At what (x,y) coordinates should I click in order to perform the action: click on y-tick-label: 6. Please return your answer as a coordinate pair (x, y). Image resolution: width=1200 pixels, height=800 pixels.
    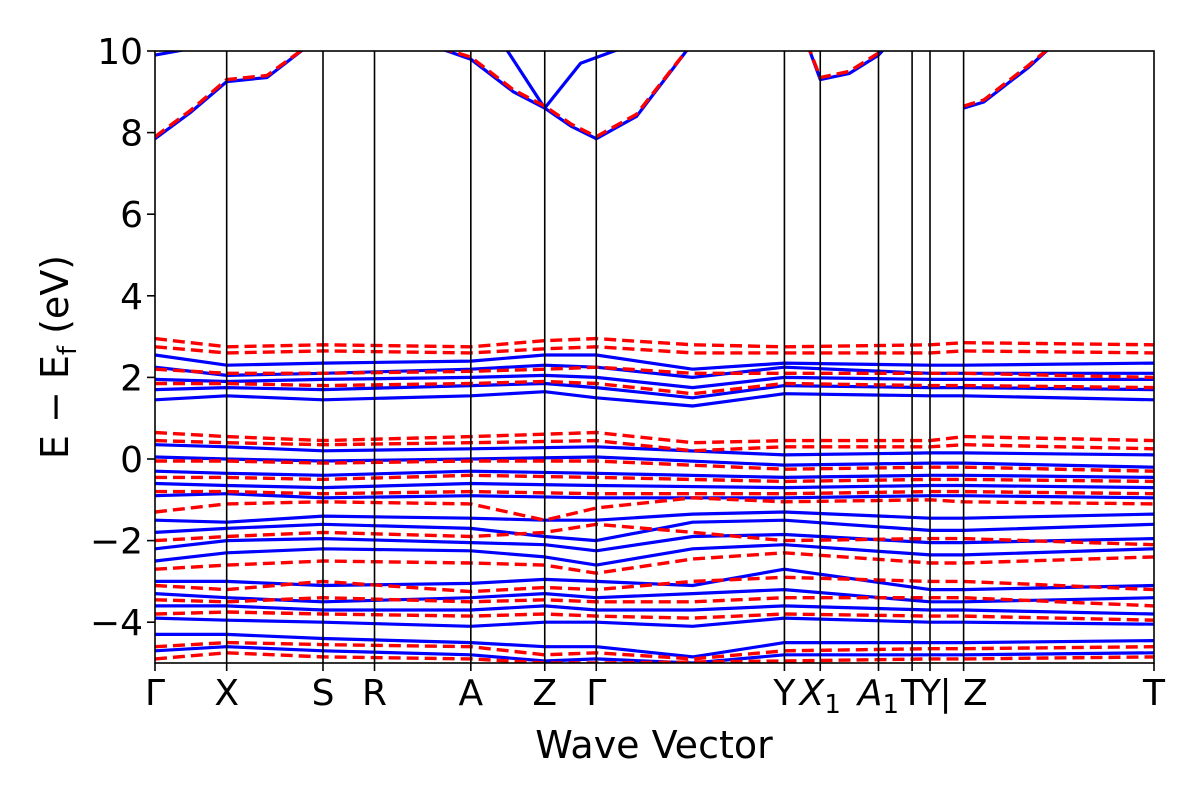
    Looking at the image, I should click on (131, 215).